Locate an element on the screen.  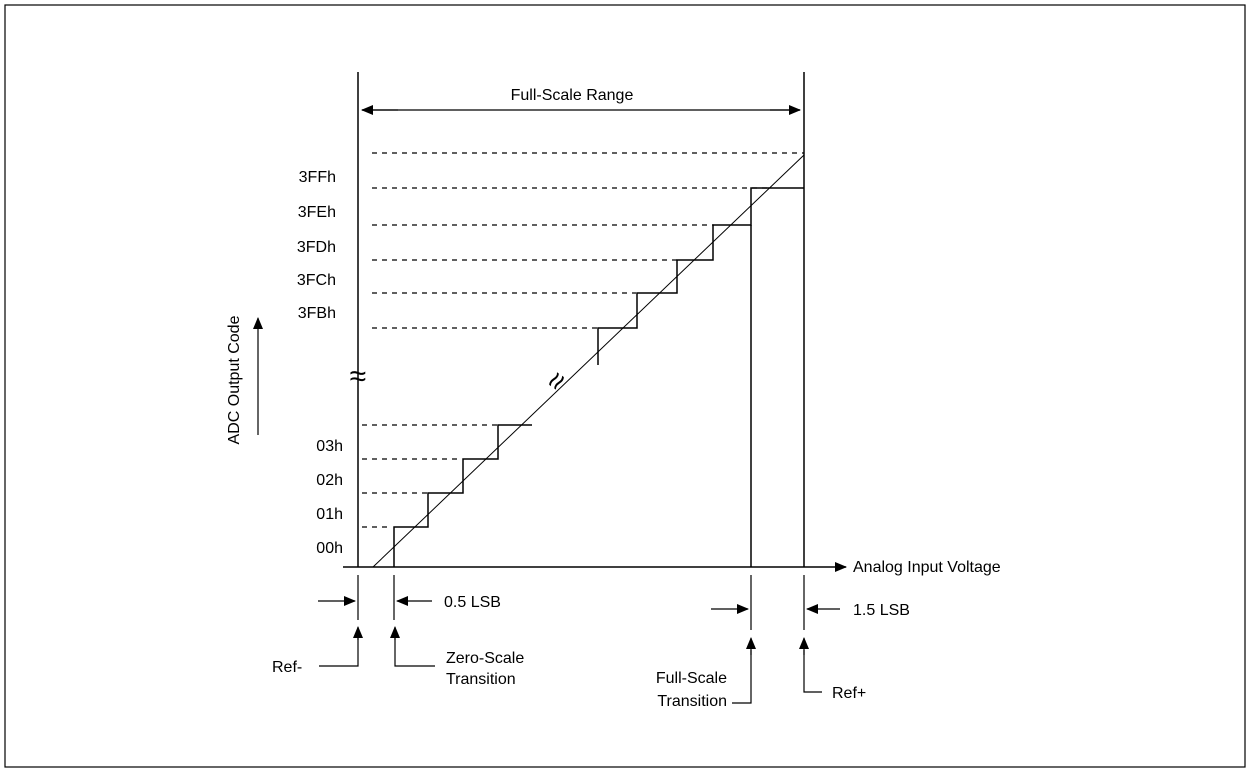
zero-scale-callout is located at coordinates (414, 651).